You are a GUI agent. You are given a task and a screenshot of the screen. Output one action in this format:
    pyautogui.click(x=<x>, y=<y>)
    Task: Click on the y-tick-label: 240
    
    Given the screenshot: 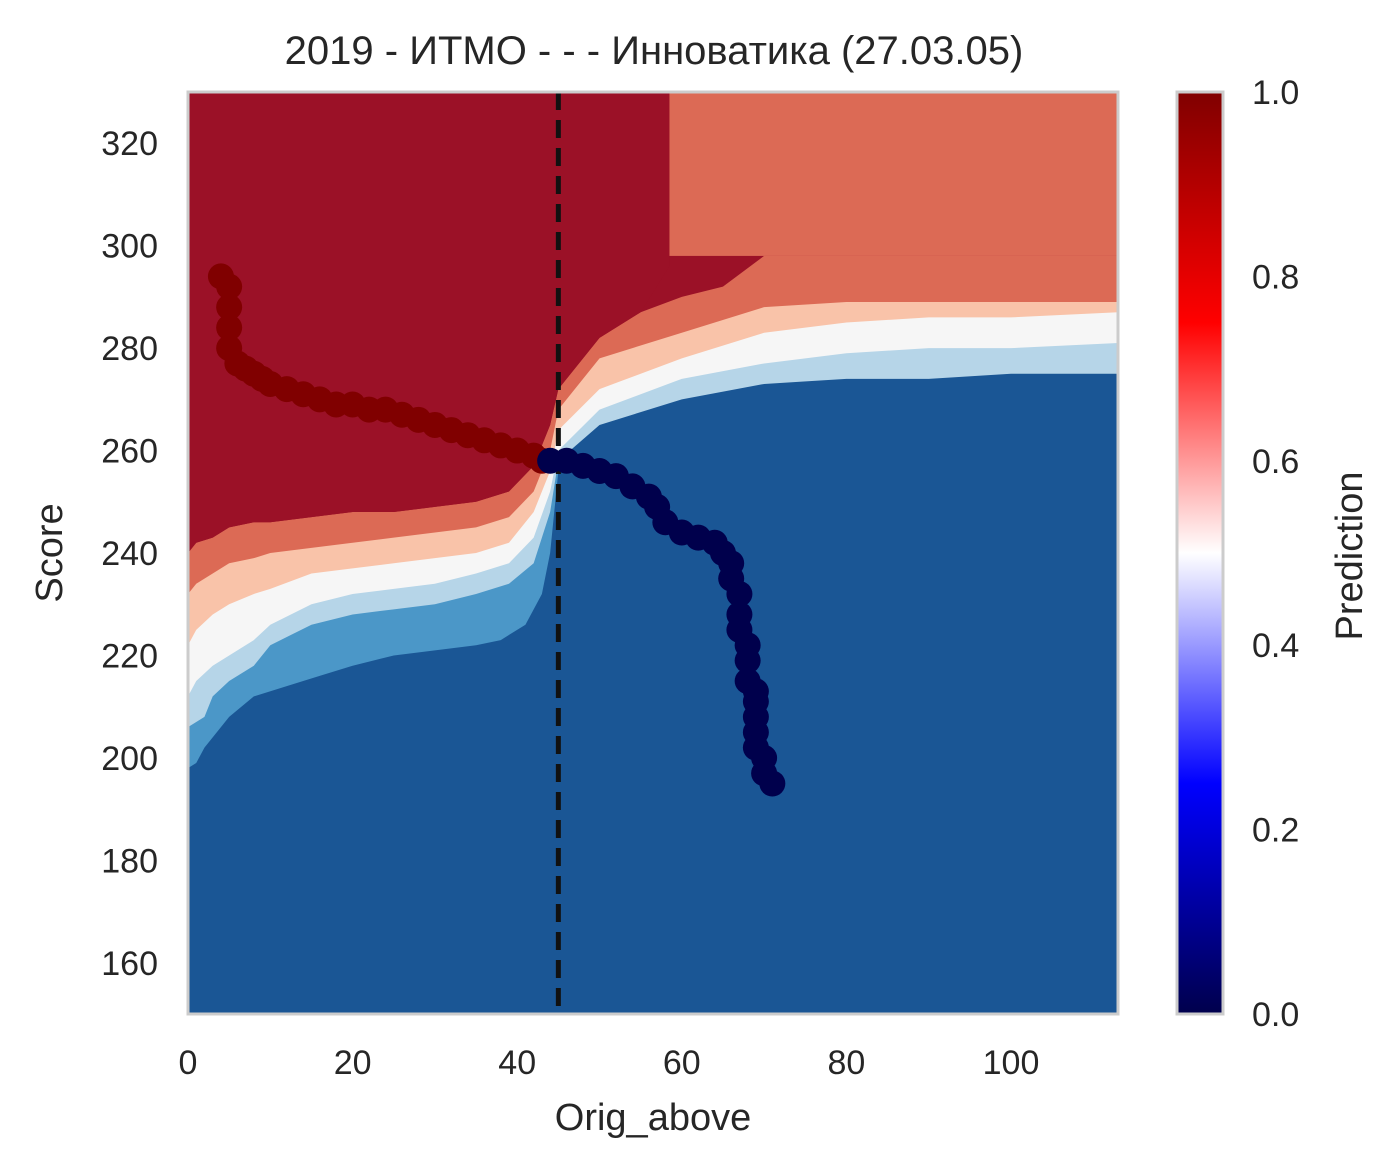 What is the action you would take?
    pyautogui.click(x=129, y=554)
    